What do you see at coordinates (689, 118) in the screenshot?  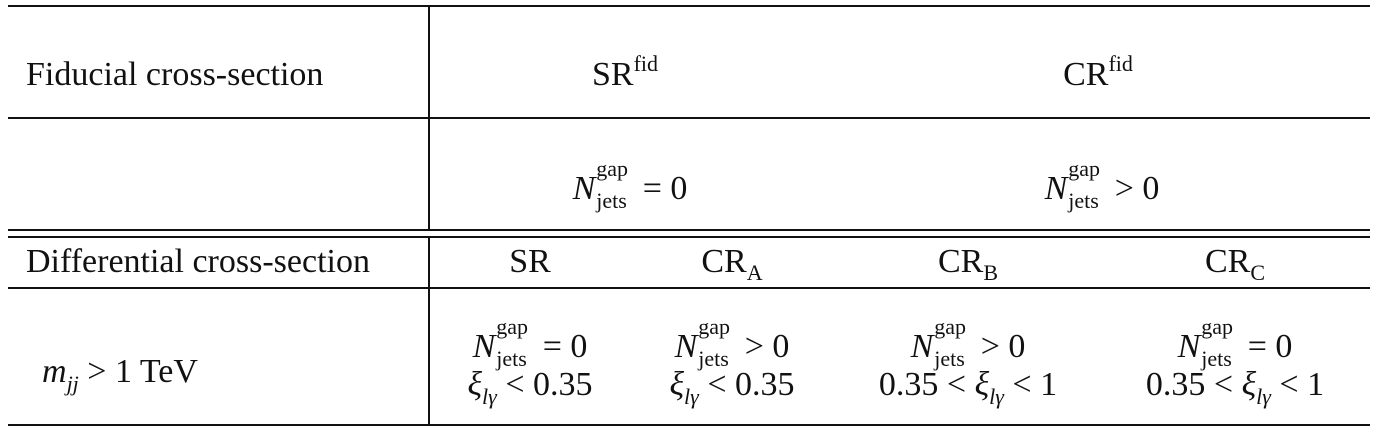 I see `row1-rule` at bounding box center [689, 118].